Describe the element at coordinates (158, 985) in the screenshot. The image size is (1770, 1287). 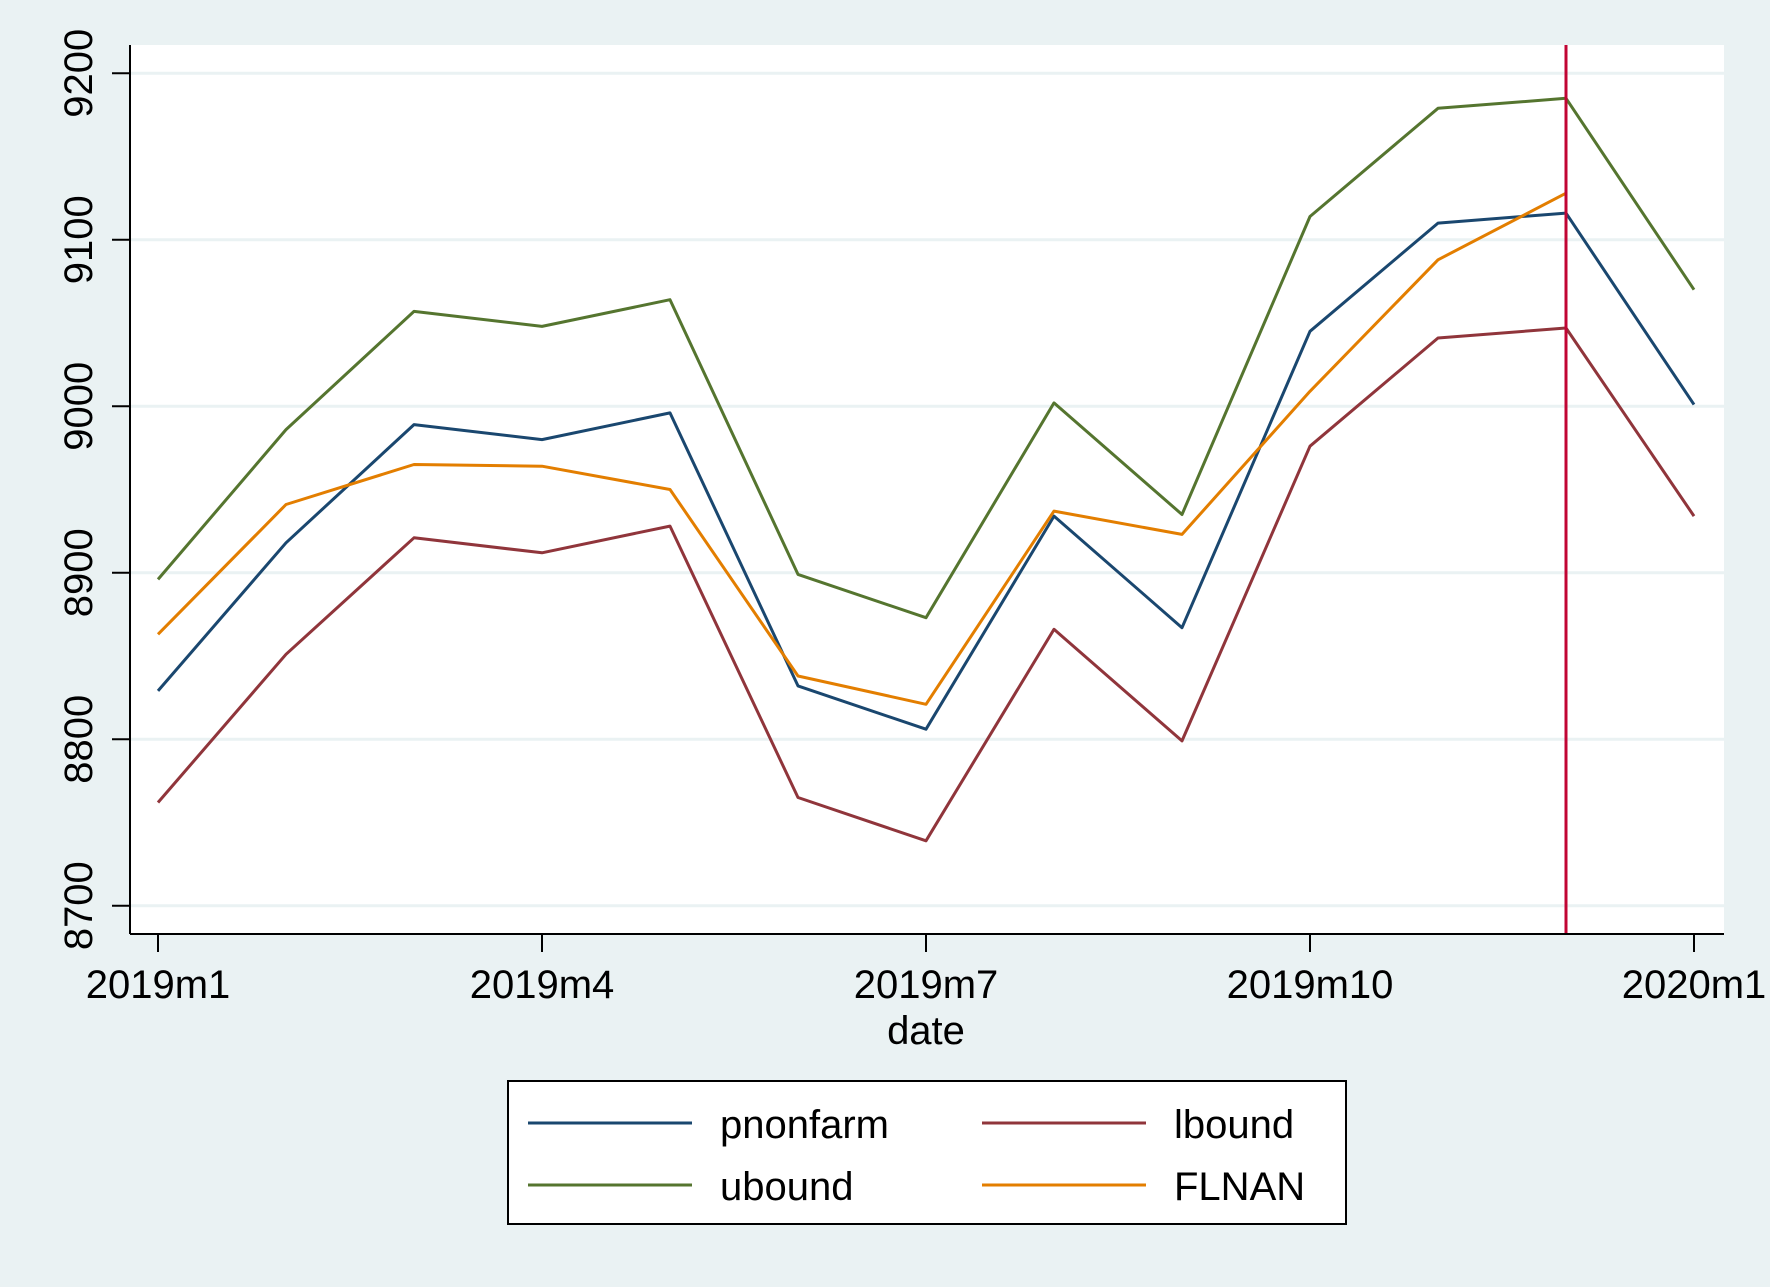
I see `x-tick-label: 2019m1` at that location.